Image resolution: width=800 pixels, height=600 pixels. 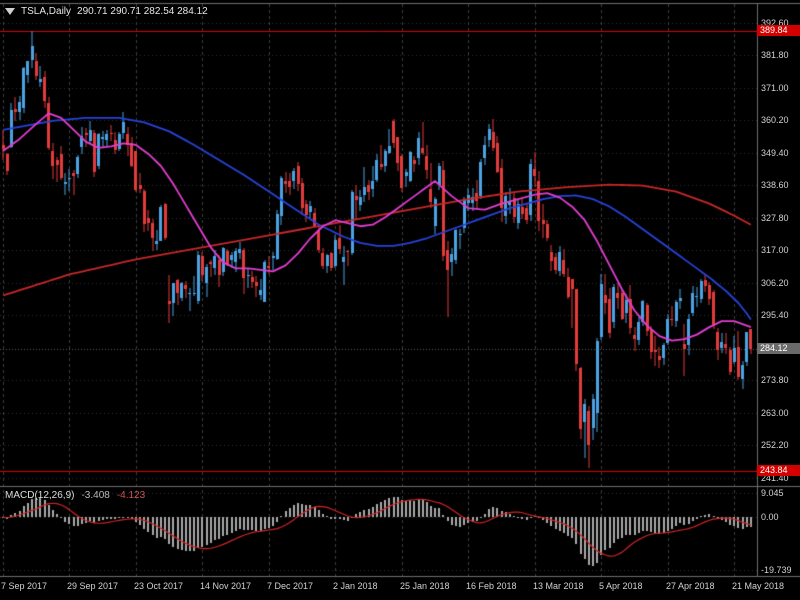 What do you see at coordinates (491, 586) in the screenshot?
I see `x-axis-label: 16 Feb 2018` at bounding box center [491, 586].